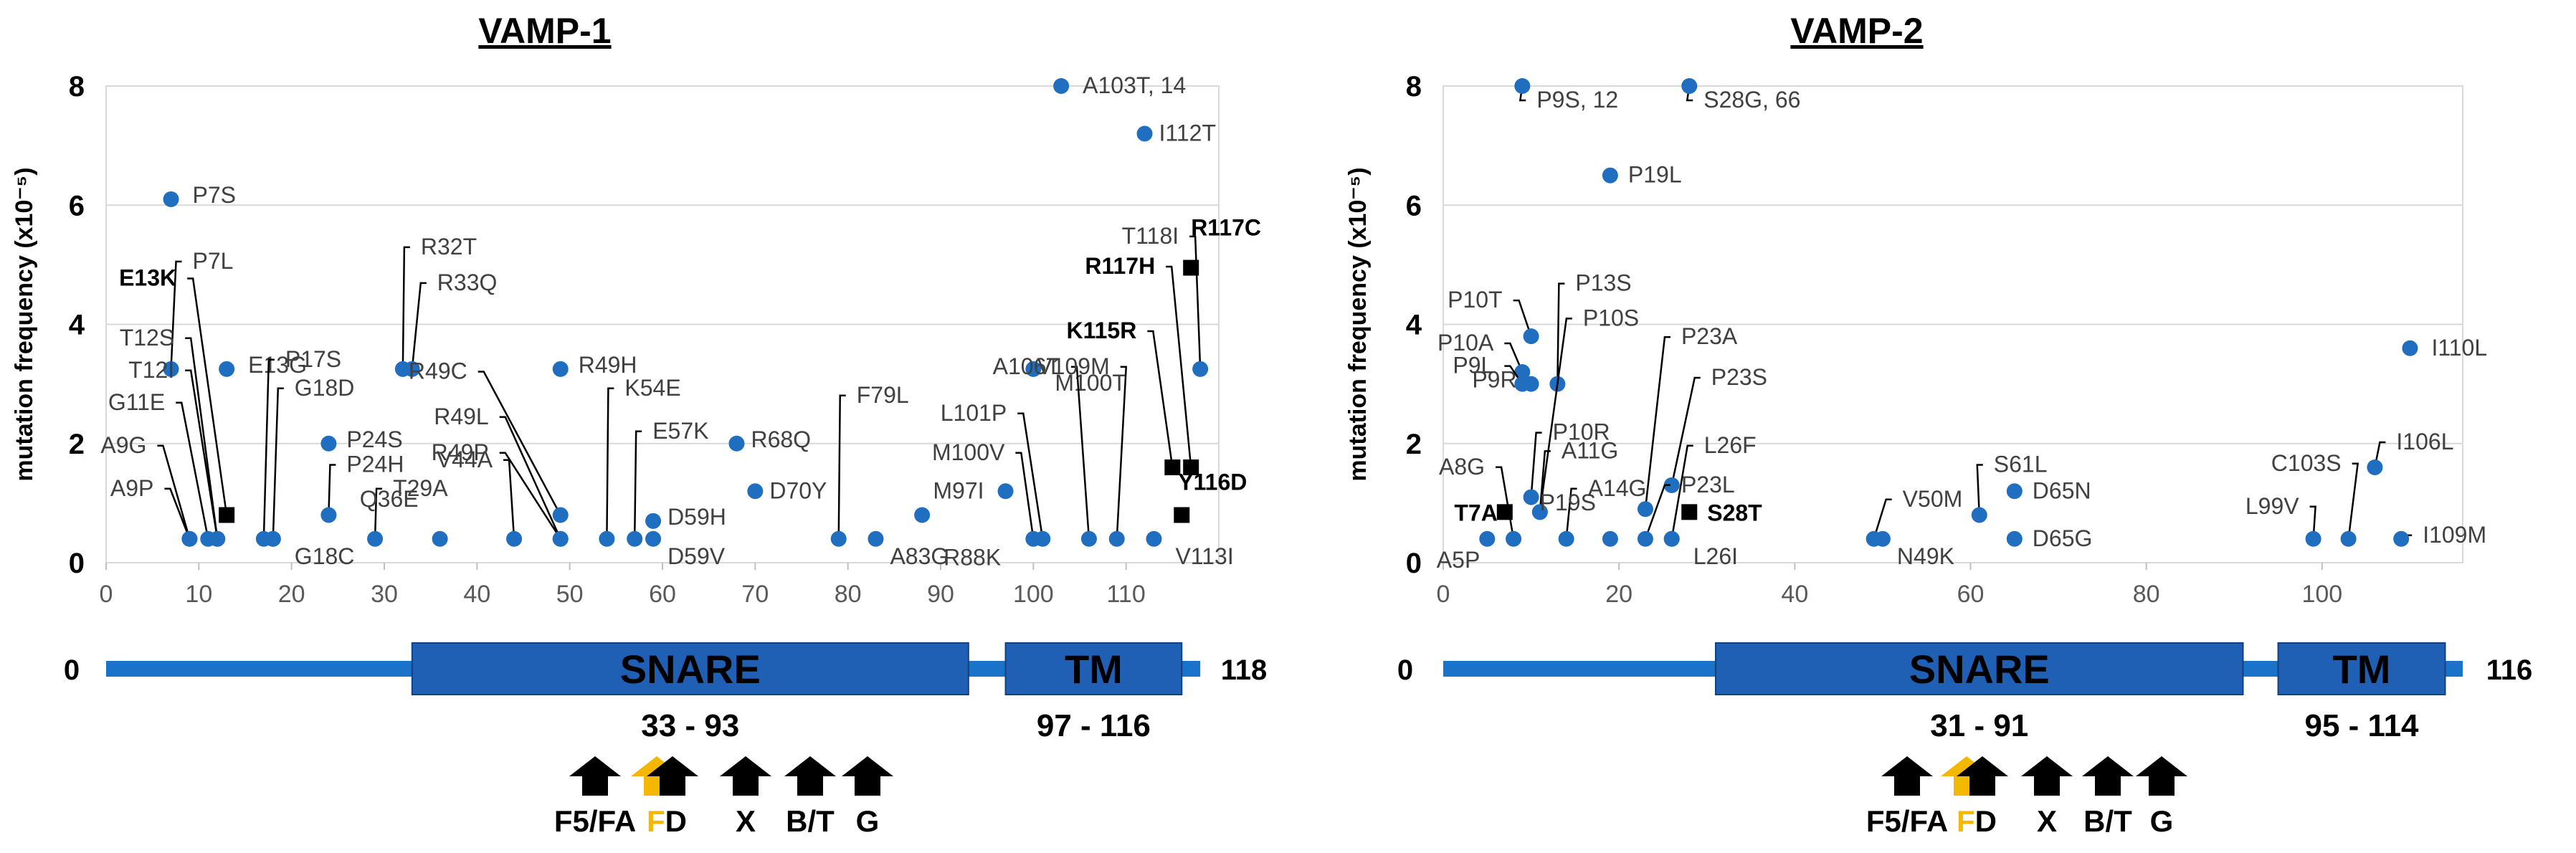 This screenshot has width=2576, height=853. I want to click on point-label: V50M, so click(1933, 499).